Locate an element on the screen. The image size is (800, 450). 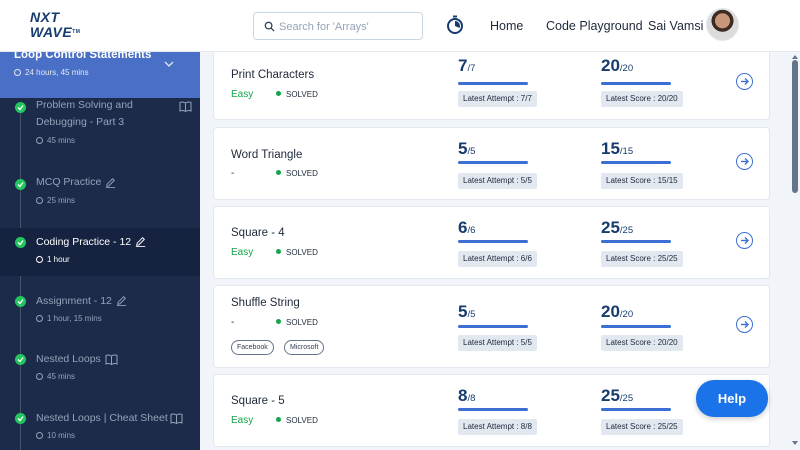
sidebar-item-duration: 25 mins is located at coordinates (55, 200).